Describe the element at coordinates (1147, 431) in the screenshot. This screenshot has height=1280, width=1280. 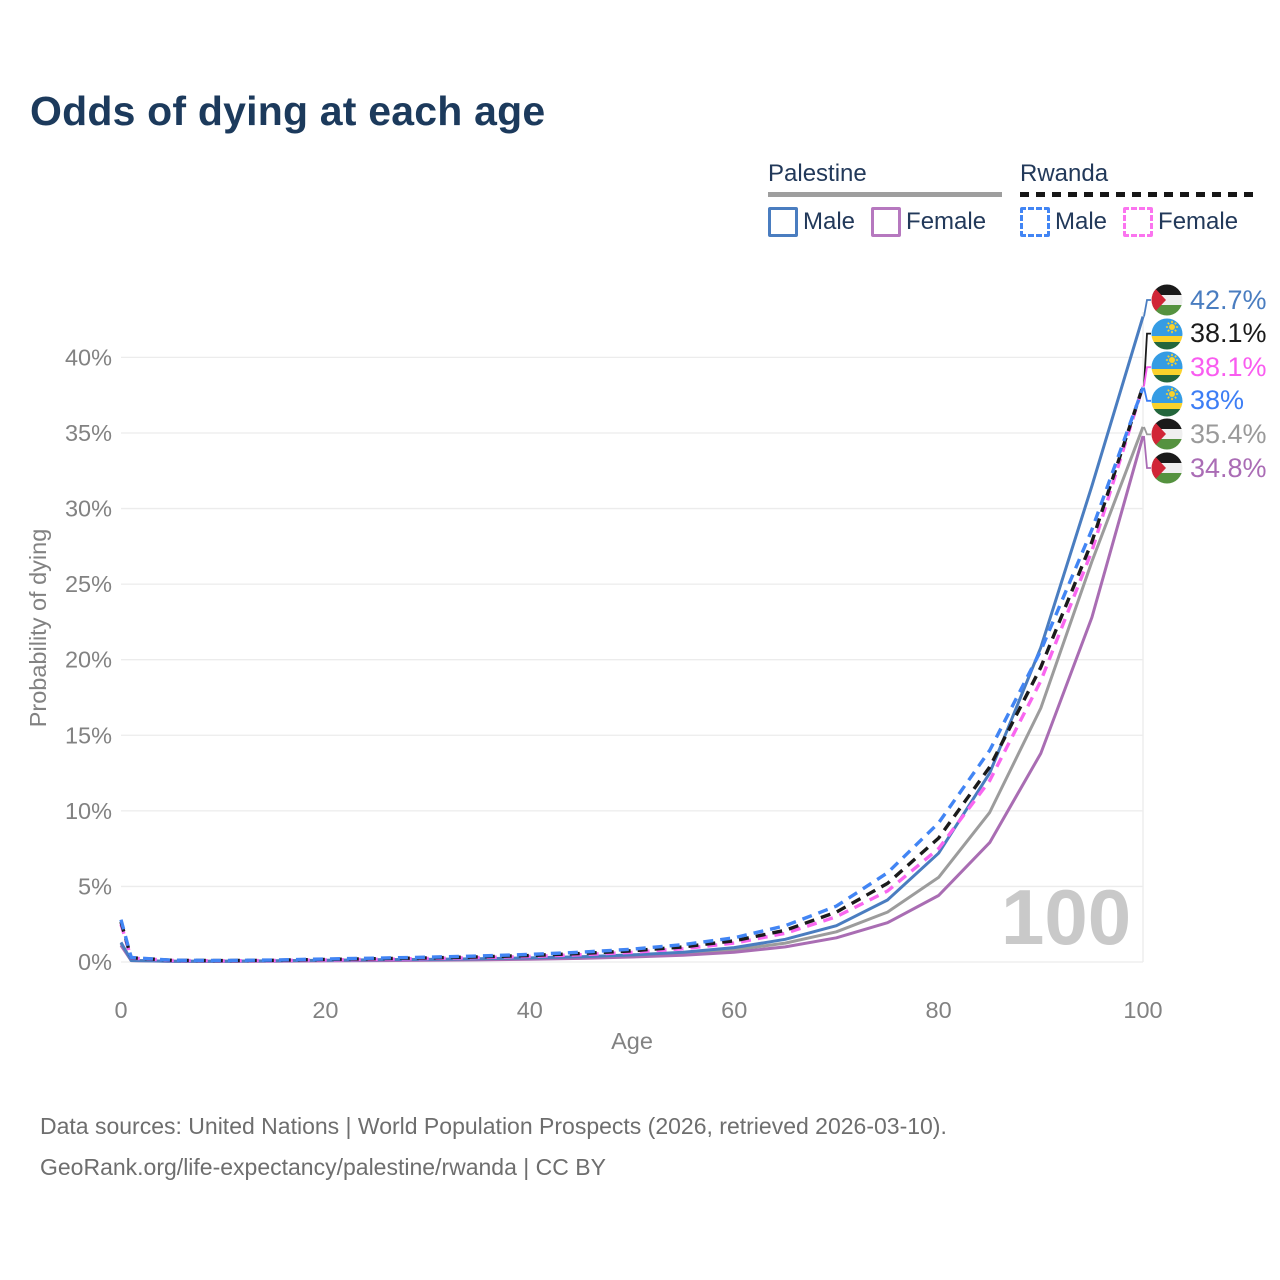
I see `label-connector-palestine-both` at that location.